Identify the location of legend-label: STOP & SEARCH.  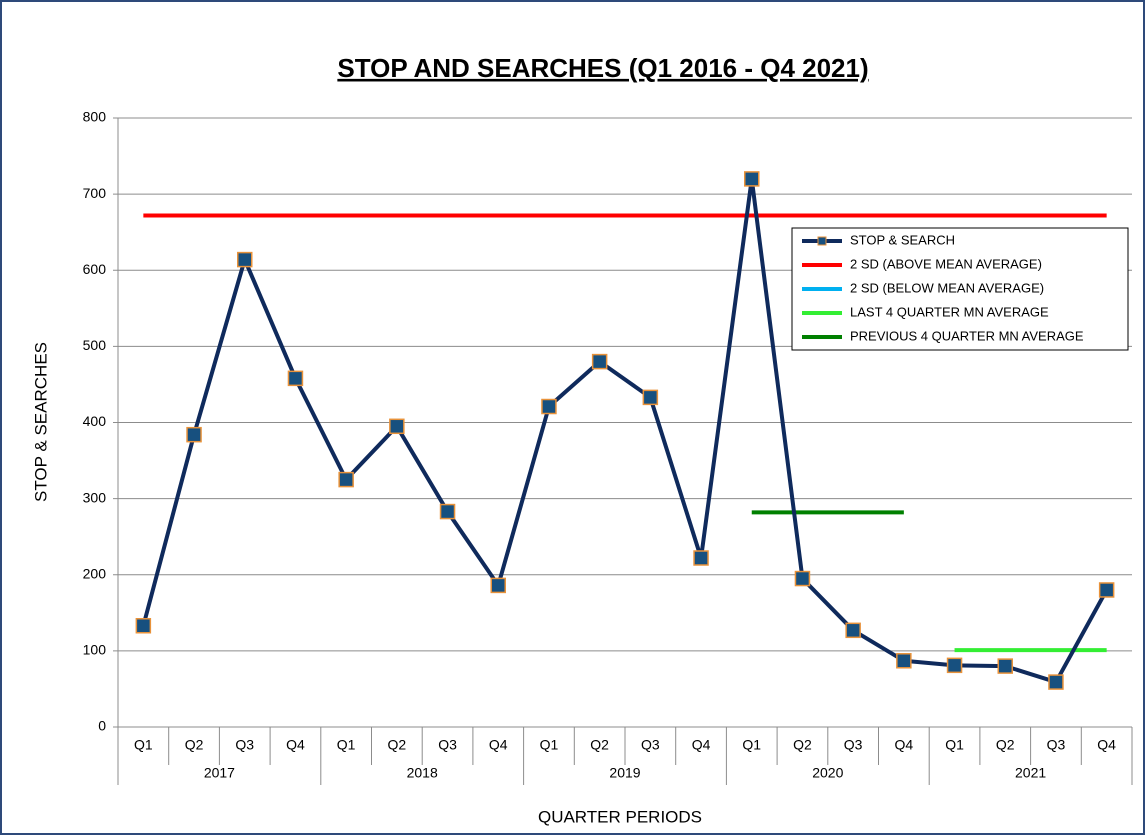
(902, 239).